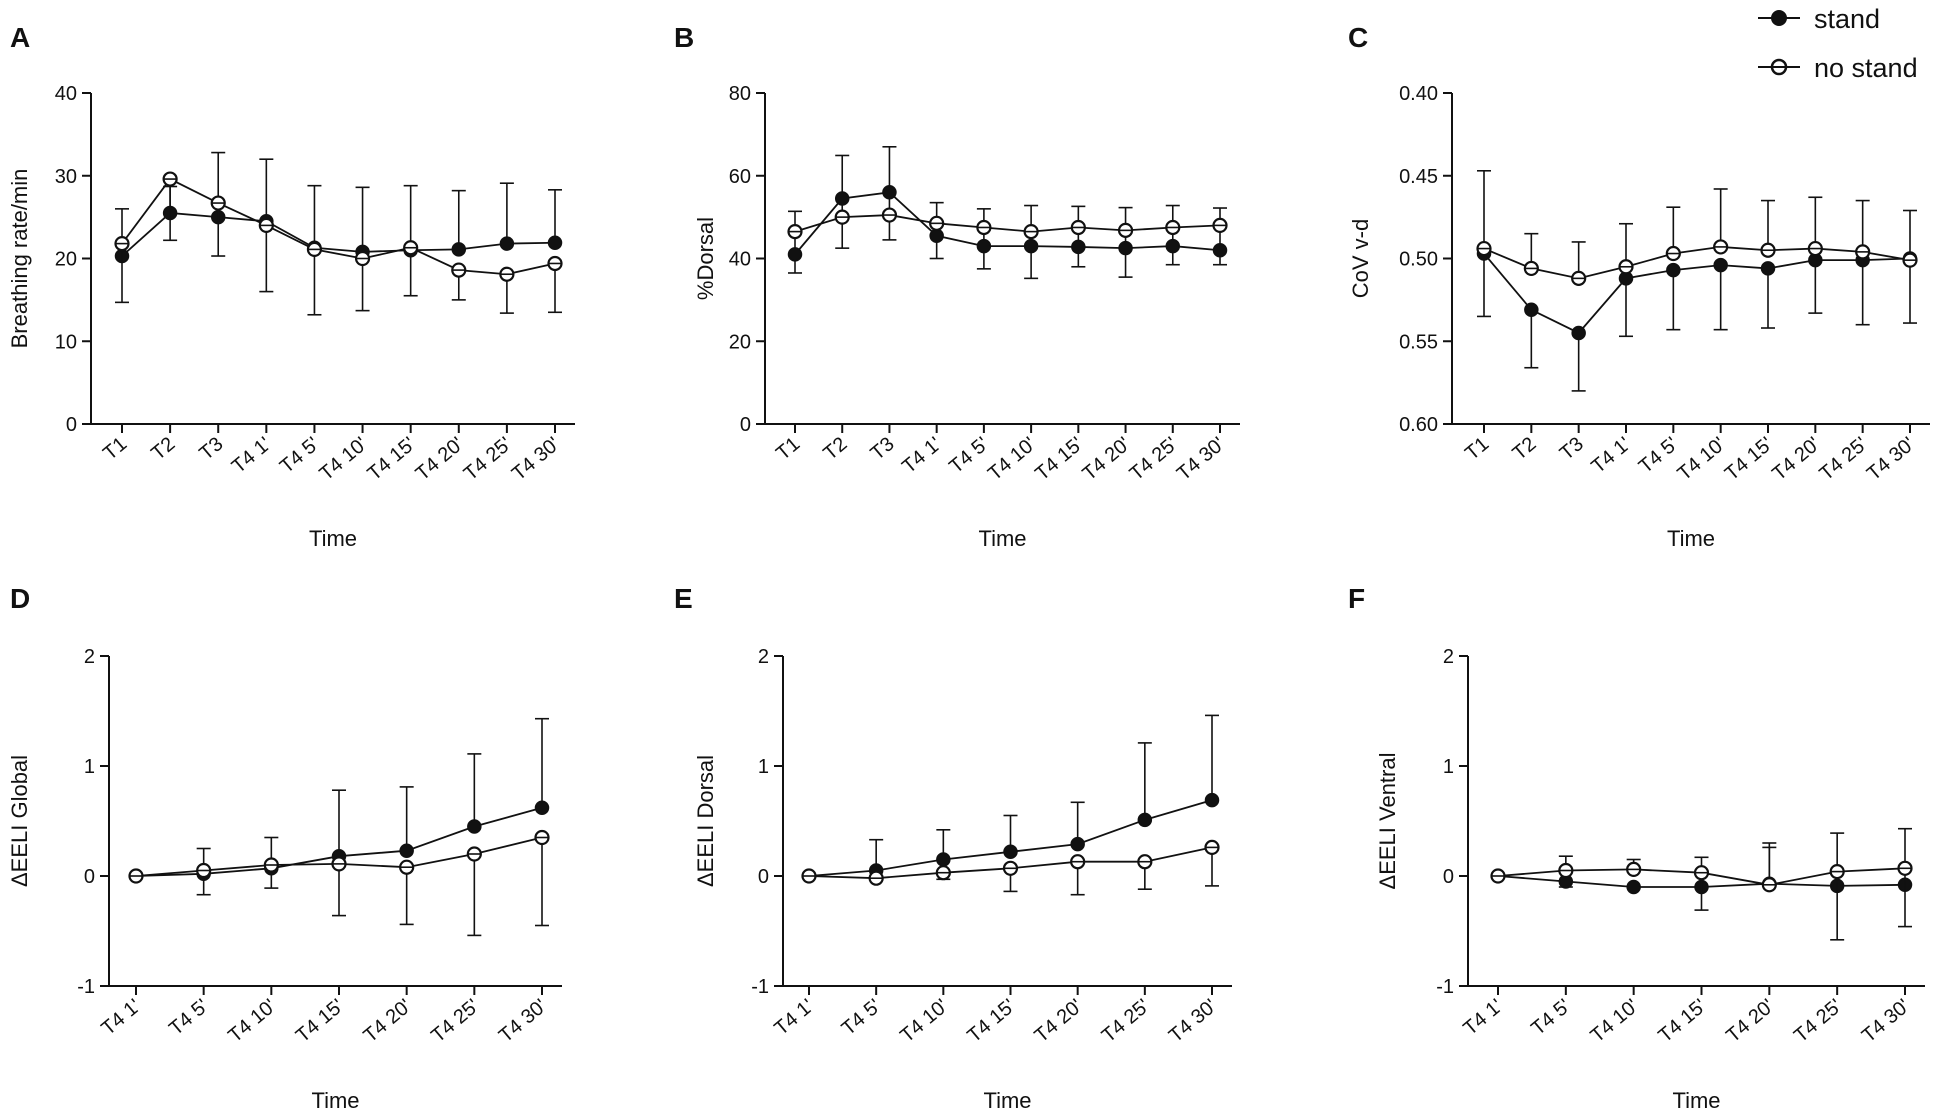 This screenshot has width=1955, height=1116. I want to click on panel-b-y-title: %Dorsal, so click(705, 258).